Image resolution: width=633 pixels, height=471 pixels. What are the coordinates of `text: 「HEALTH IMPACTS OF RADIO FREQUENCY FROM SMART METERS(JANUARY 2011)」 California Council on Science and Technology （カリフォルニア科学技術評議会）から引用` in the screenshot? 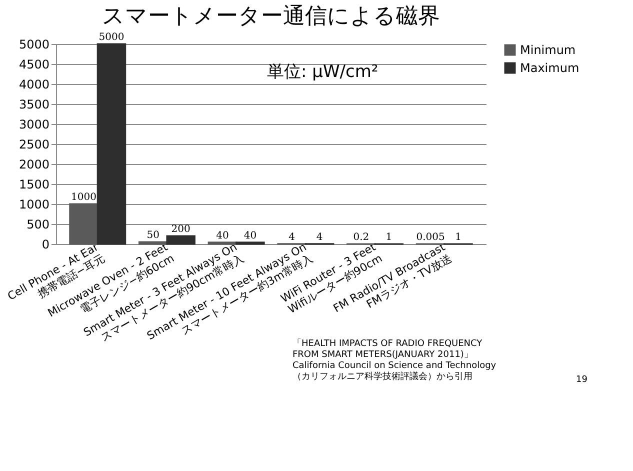 It's located at (394, 360).